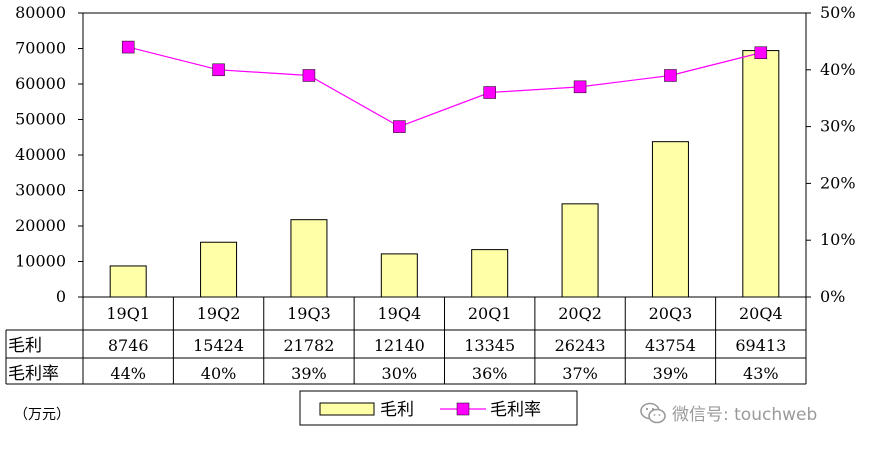 The height and width of the screenshot is (452, 871). I want to click on right-axis-tick-label: 30%, so click(838, 126).